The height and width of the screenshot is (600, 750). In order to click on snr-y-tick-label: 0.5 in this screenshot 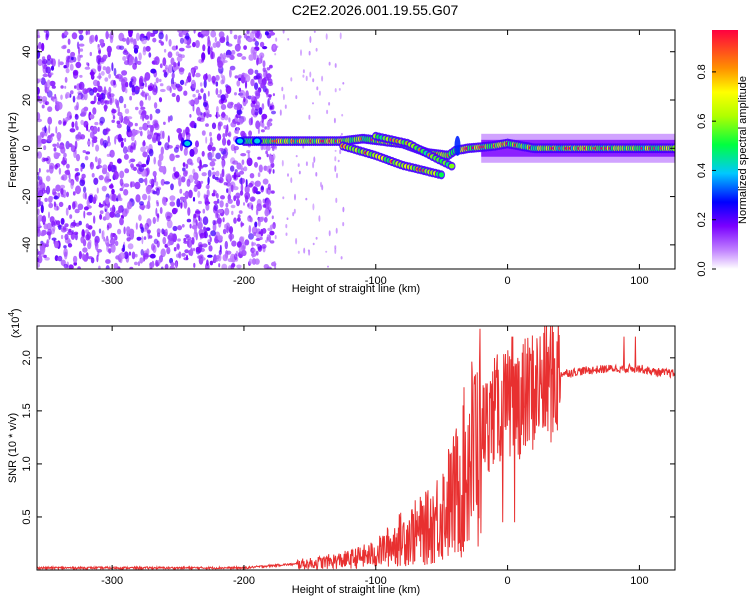, I will do `click(27, 516)`.